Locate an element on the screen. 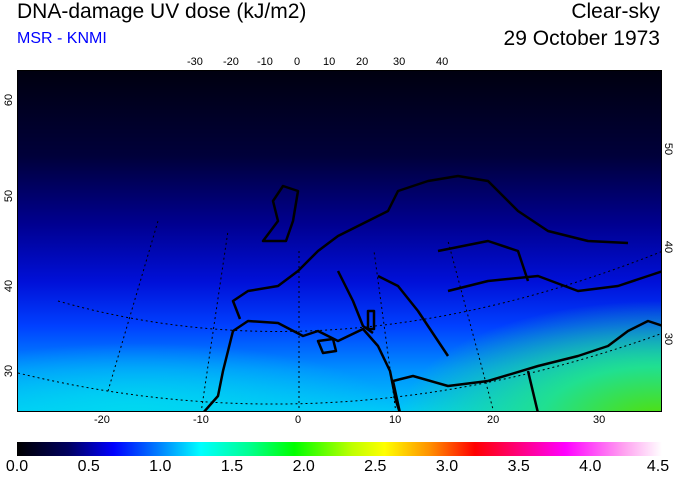 The height and width of the screenshot is (480, 678). colorbar-label: 4.5 is located at coordinates (658, 466).